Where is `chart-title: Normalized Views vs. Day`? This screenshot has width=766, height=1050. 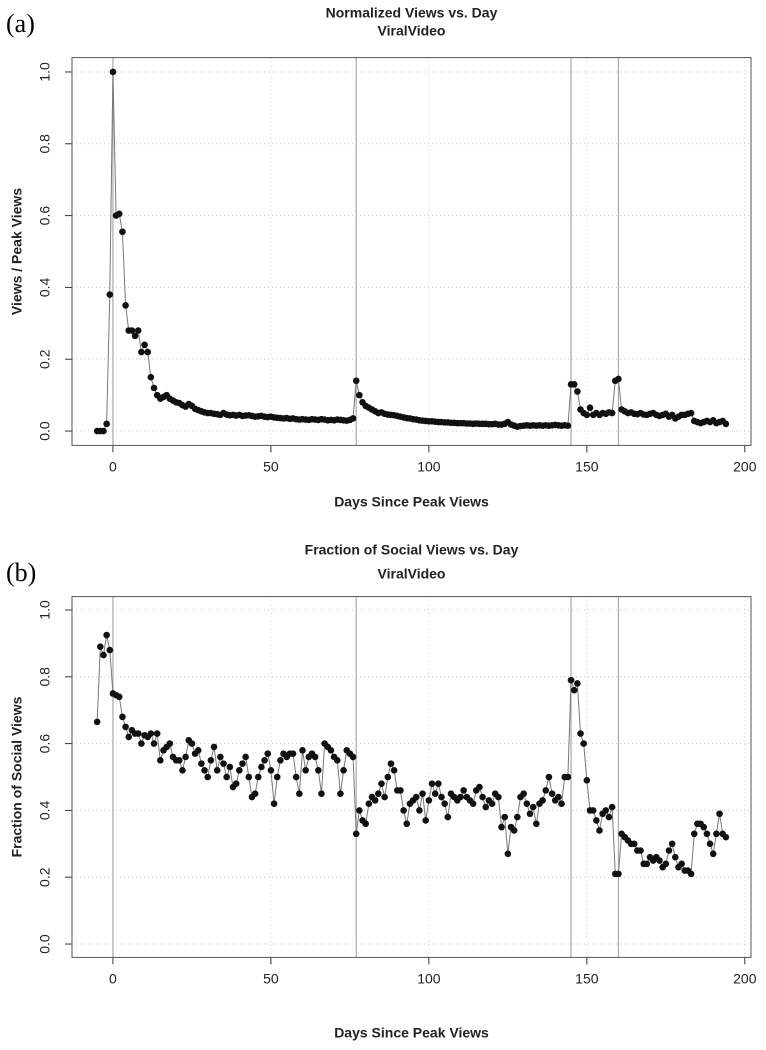
chart-title: Normalized Views vs. Day is located at coordinates (412, 13).